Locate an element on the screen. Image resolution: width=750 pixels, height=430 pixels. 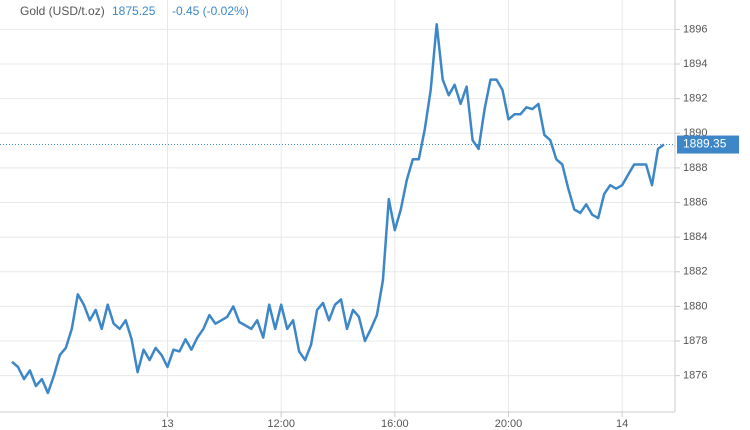
y-tick-label: 1878 is located at coordinates (695, 341).